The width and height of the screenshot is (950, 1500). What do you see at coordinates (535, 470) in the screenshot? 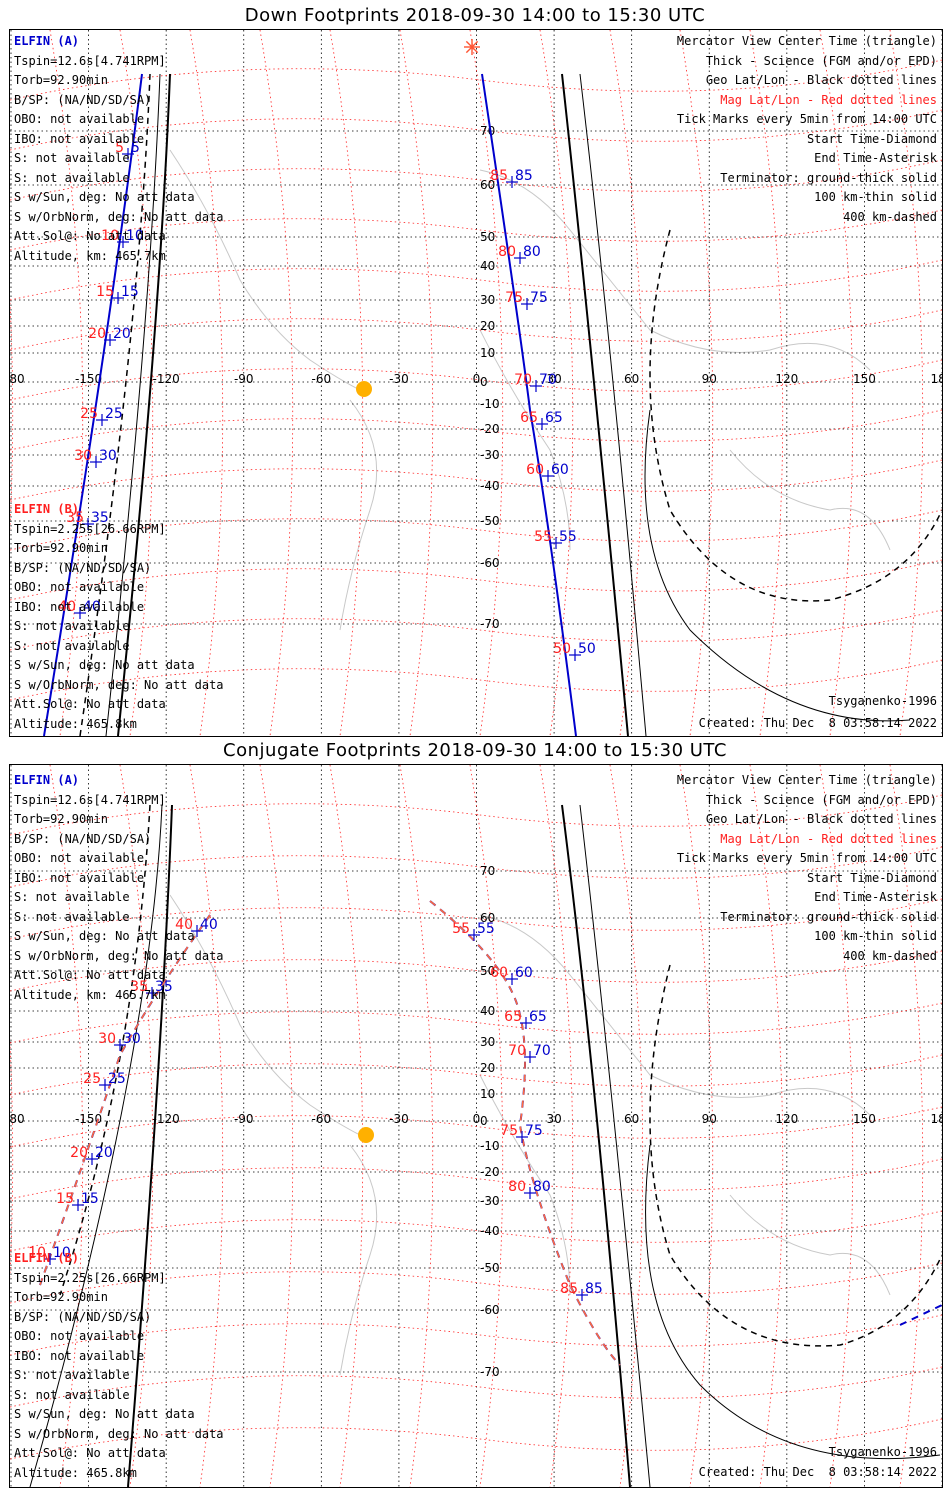
I see `tick-label-mag: 60` at bounding box center [535, 470].